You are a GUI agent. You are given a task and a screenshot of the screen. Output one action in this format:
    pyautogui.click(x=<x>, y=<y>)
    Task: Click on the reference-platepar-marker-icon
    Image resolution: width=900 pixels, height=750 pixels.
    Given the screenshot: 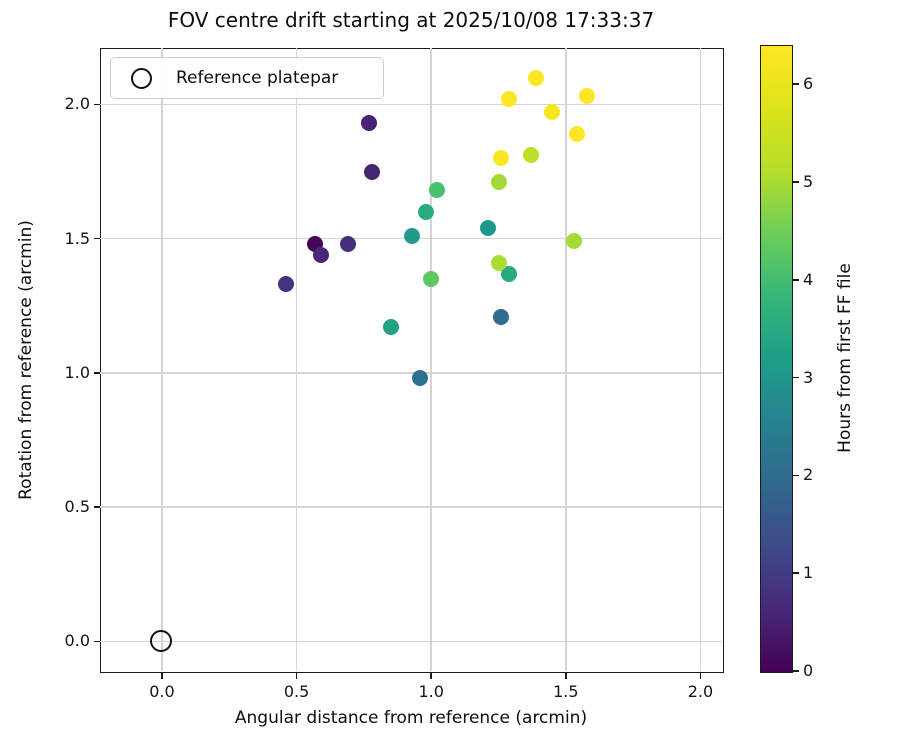 What is the action you would take?
    pyautogui.click(x=141, y=78)
    